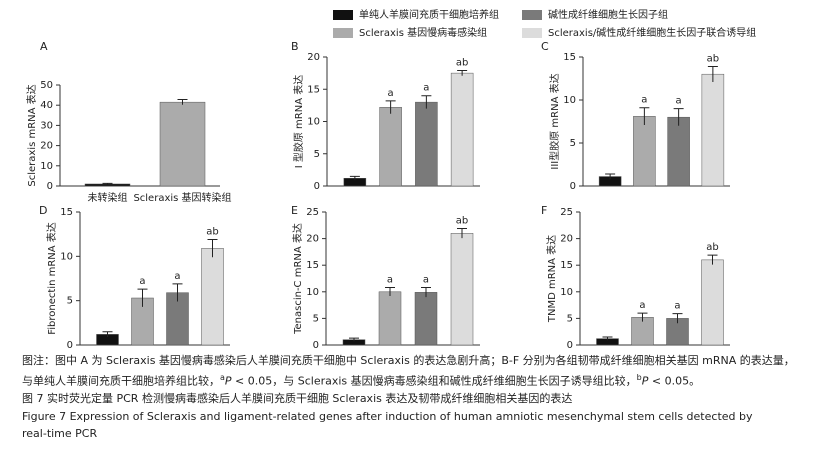 The image size is (816, 476). I want to click on y-axis-label: Tenascin-C mRNA 表达, so click(297, 279).